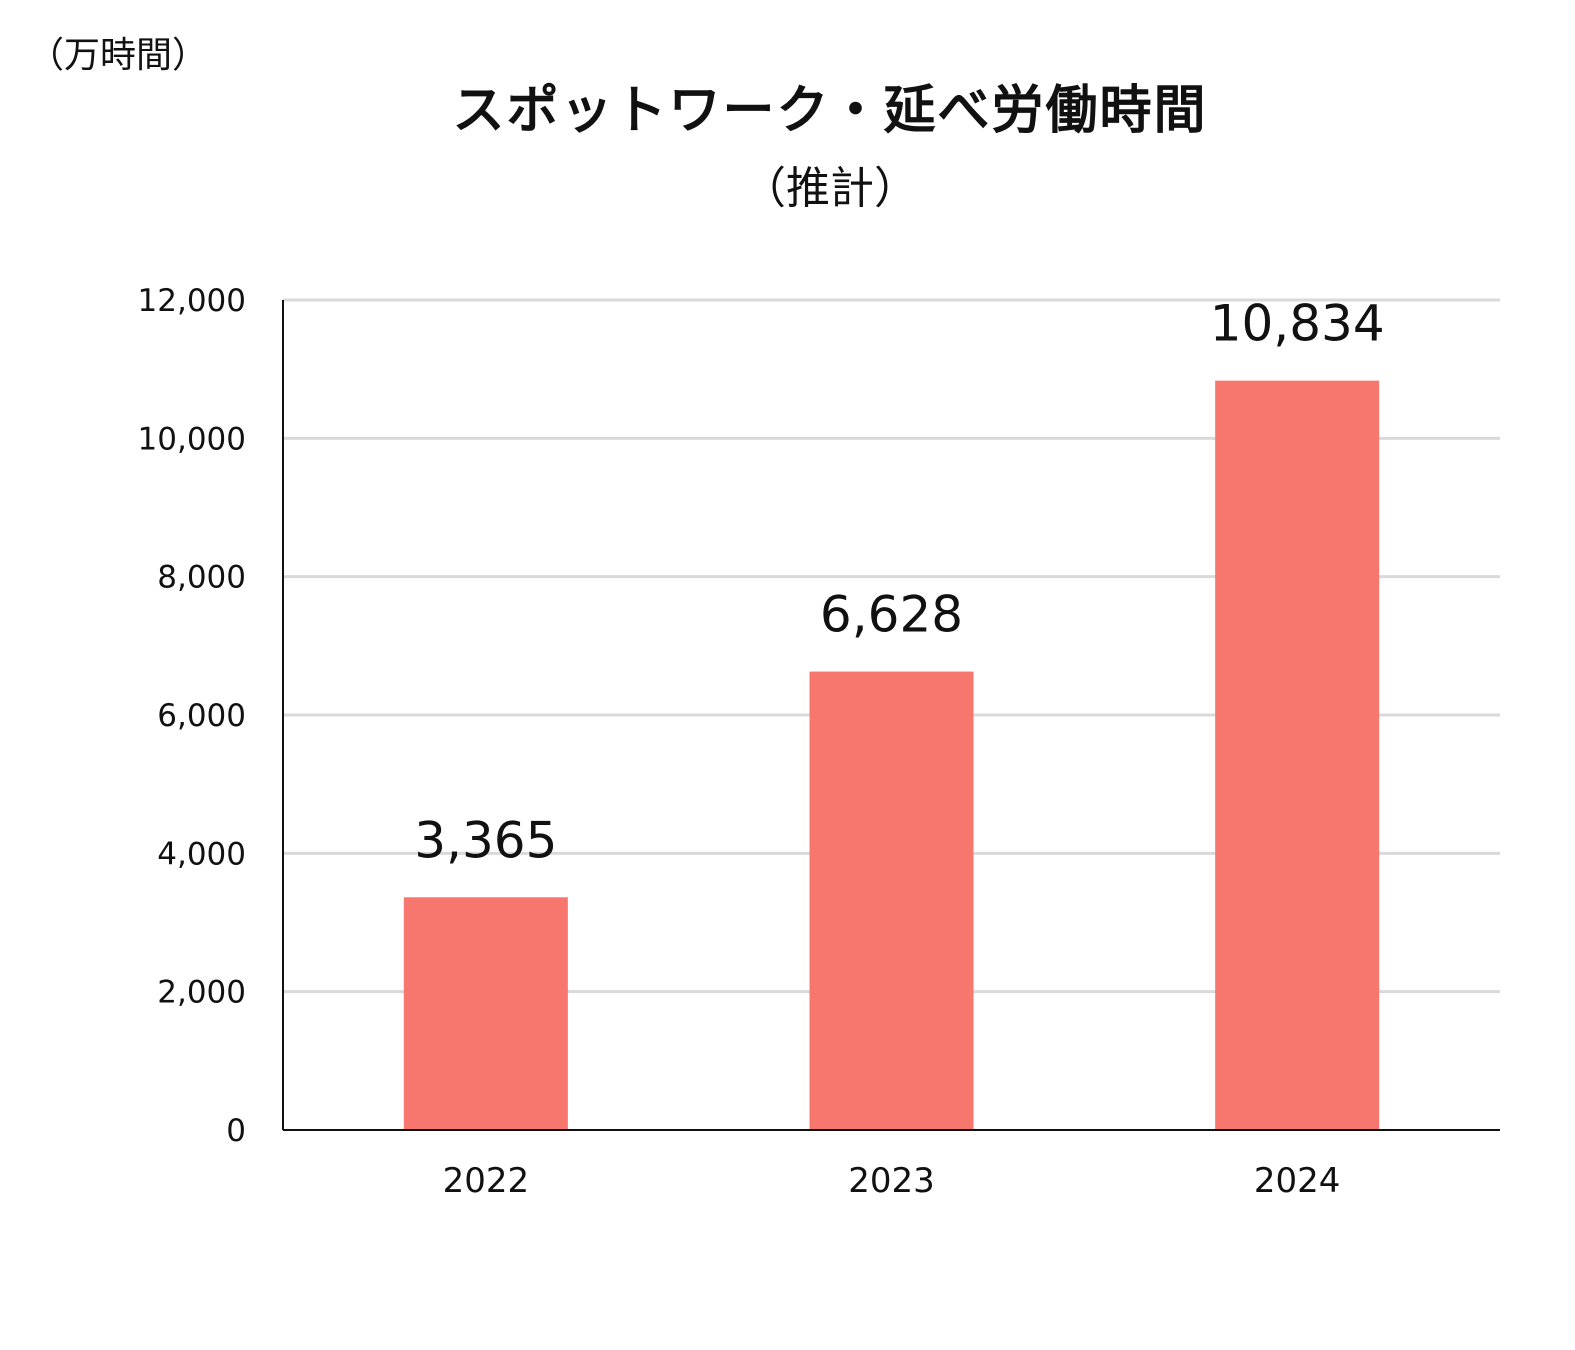 This screenshot has height=1350, width=1575. What do you see at coordinates (1297, 755) in the screenshot?
I see `bar-2024` at bounding box center [1297, 755].